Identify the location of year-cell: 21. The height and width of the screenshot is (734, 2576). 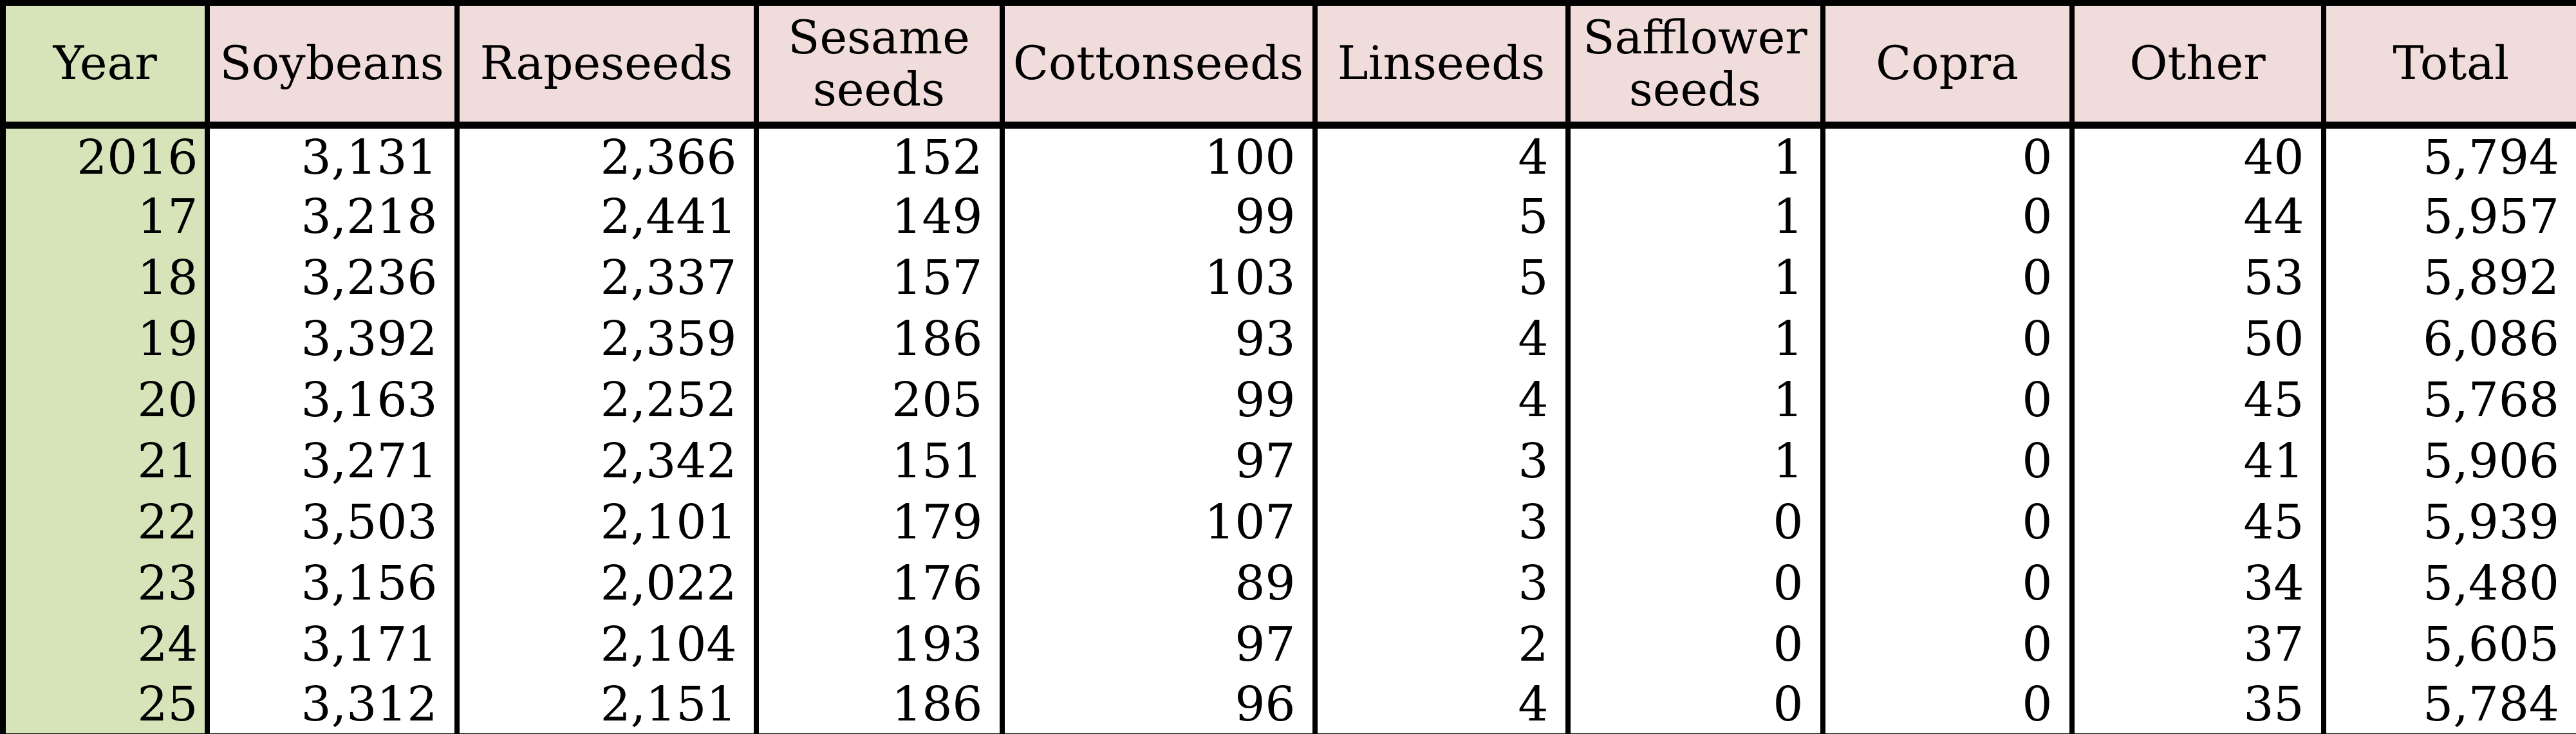
(105, 461).